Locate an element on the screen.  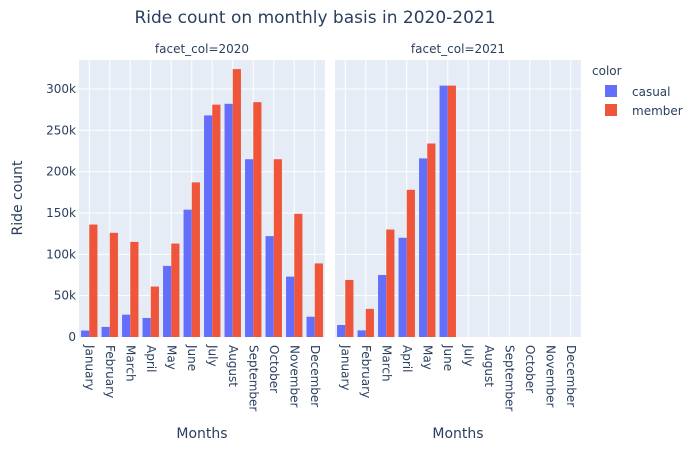
bar-member-august is located at coordinates (236, 203).